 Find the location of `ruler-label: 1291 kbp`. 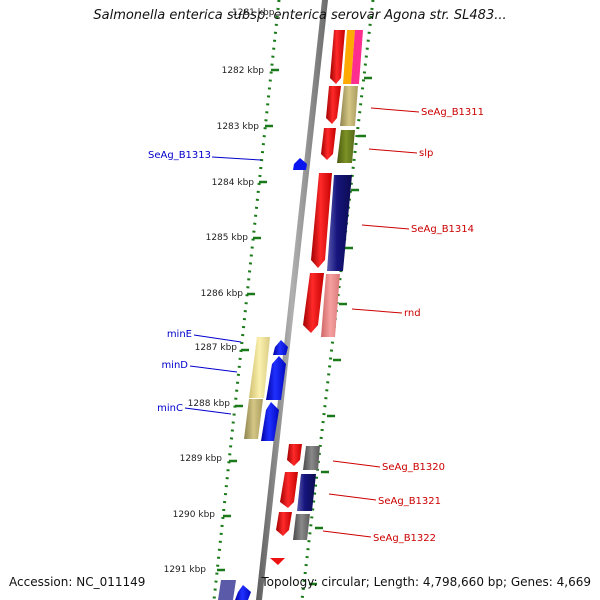

ruler-label: 1291 kbp is located at coordinates (185, 570).